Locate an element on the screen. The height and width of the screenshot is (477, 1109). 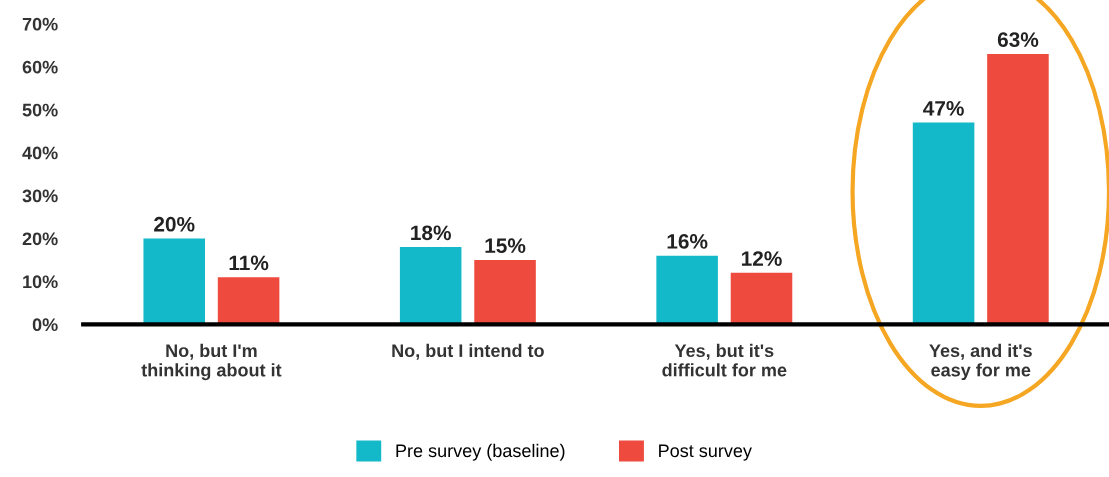
y-tick-label: 40% is located at coordinates (40, 153).